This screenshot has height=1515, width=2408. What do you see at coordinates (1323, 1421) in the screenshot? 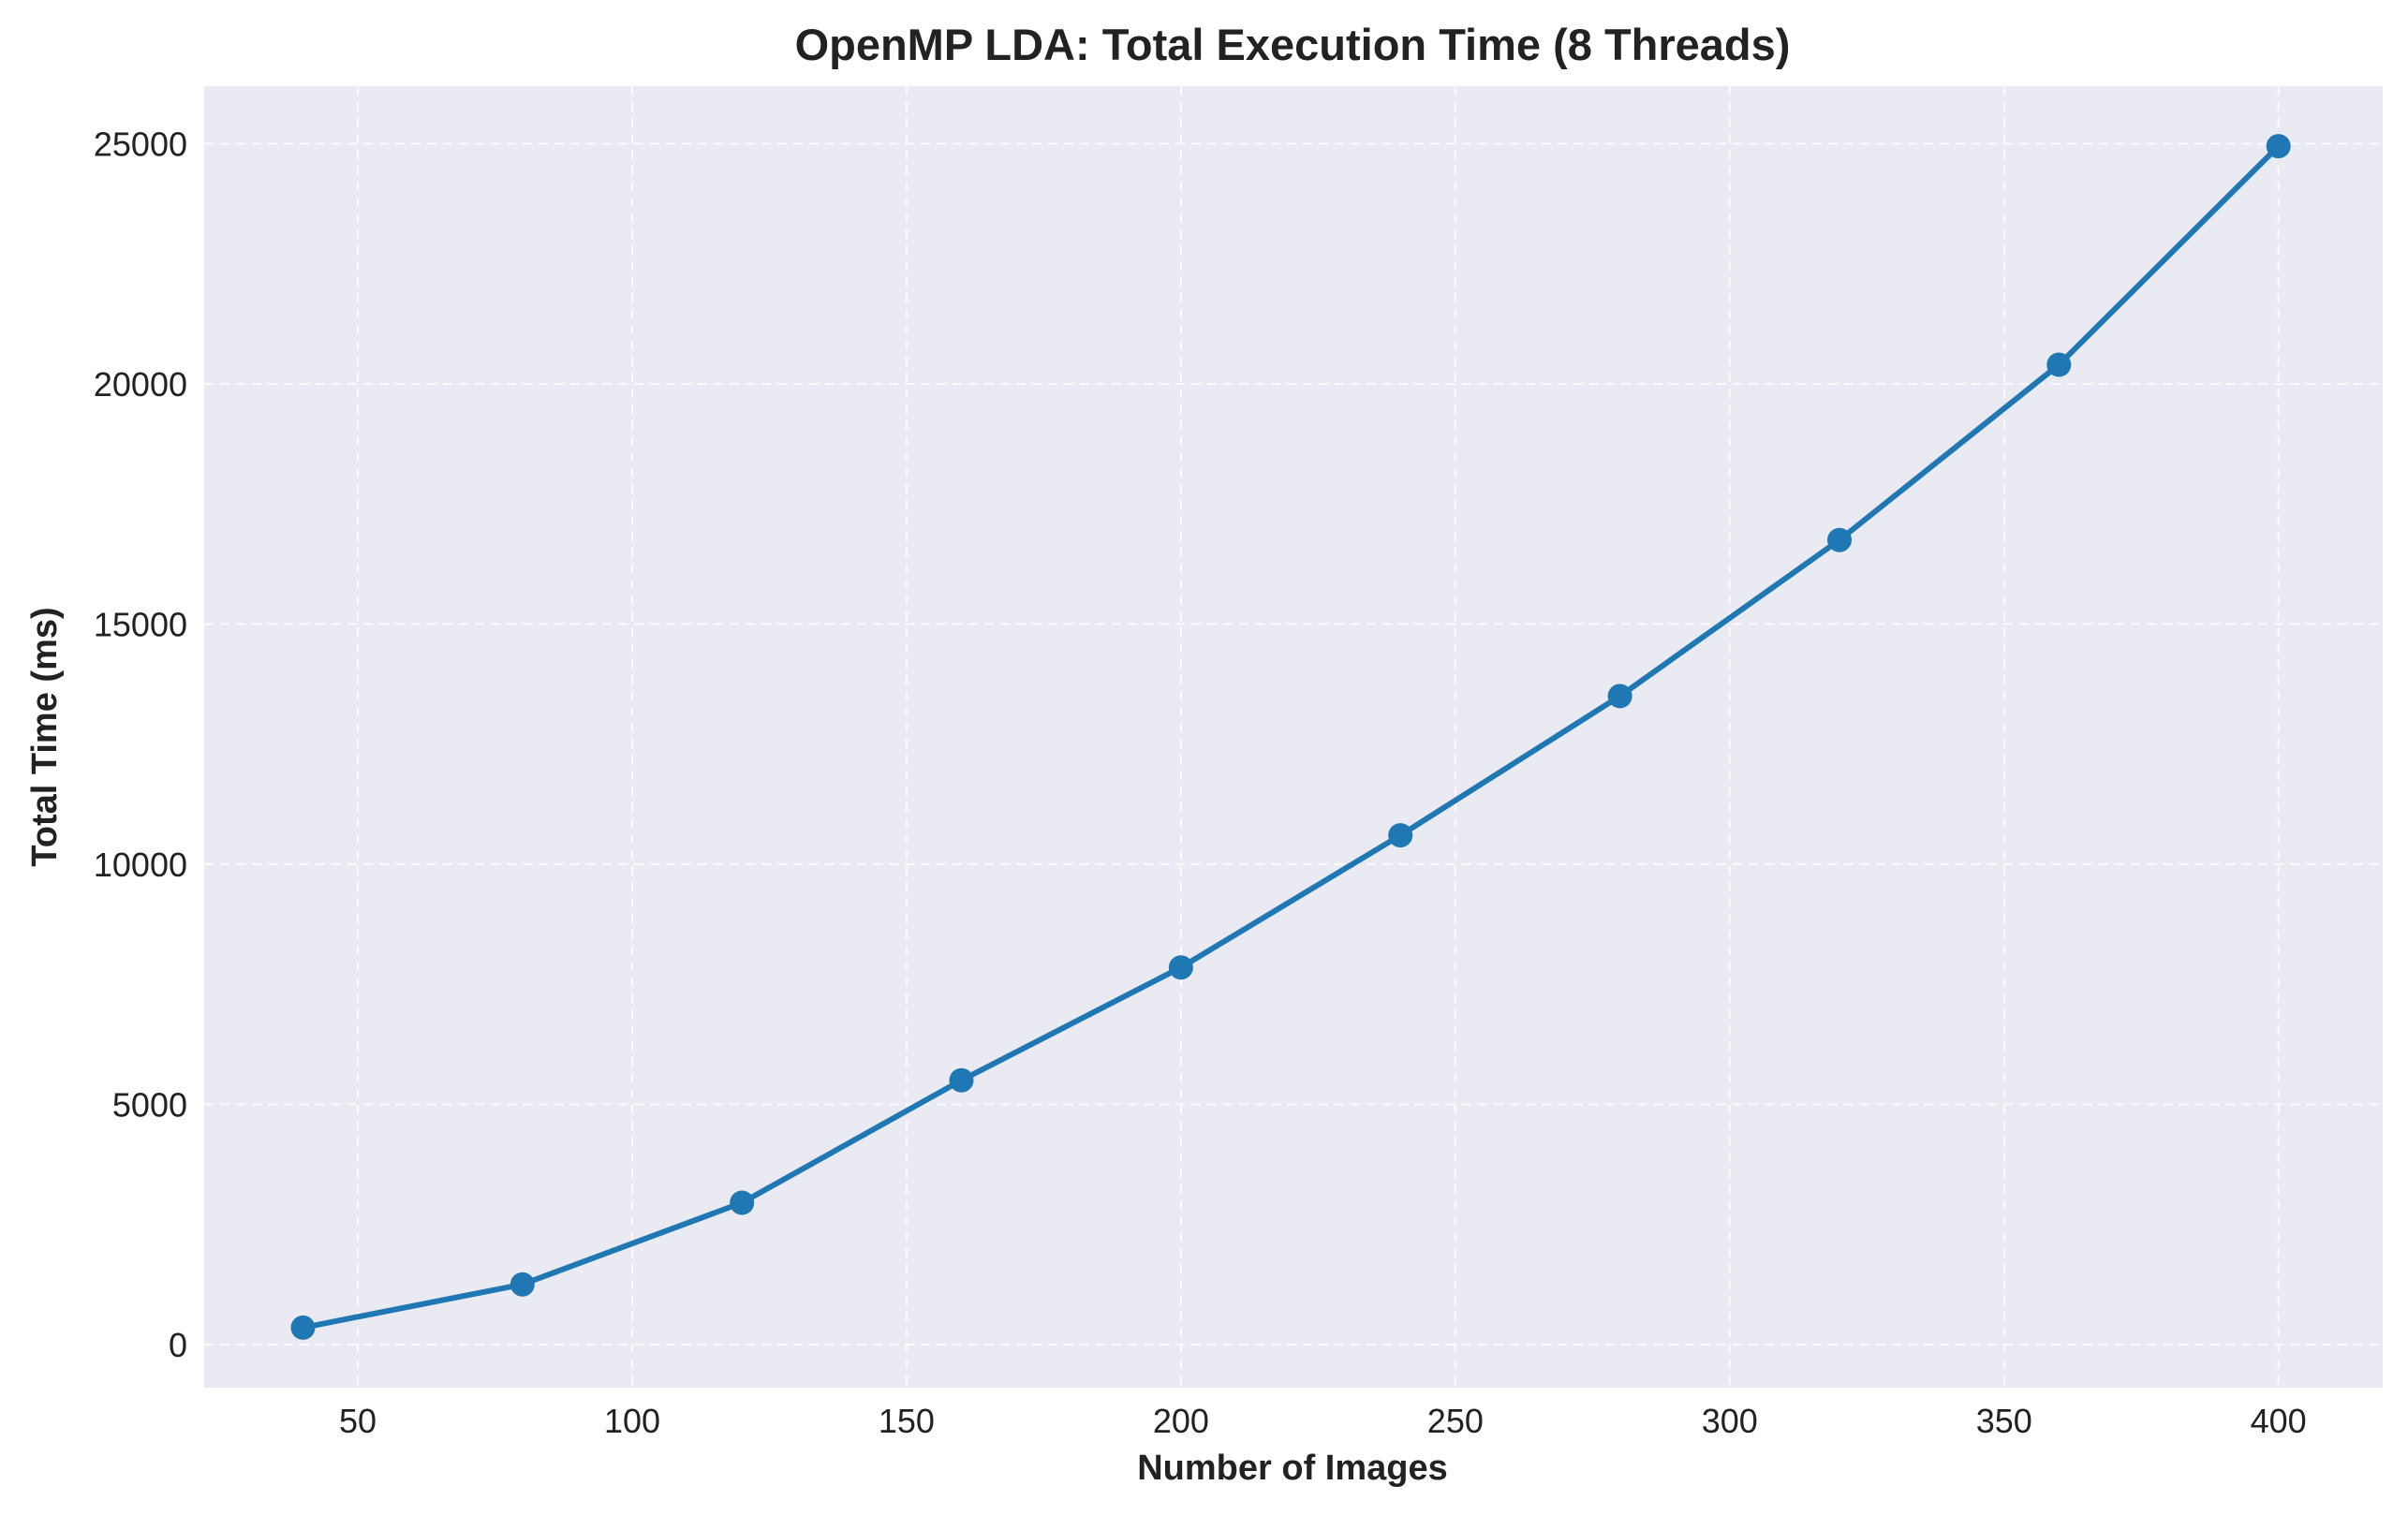
I see `x-tick-labels: 50 100 150 200 250 300 350 400` at bounding box center [1323, 1421].